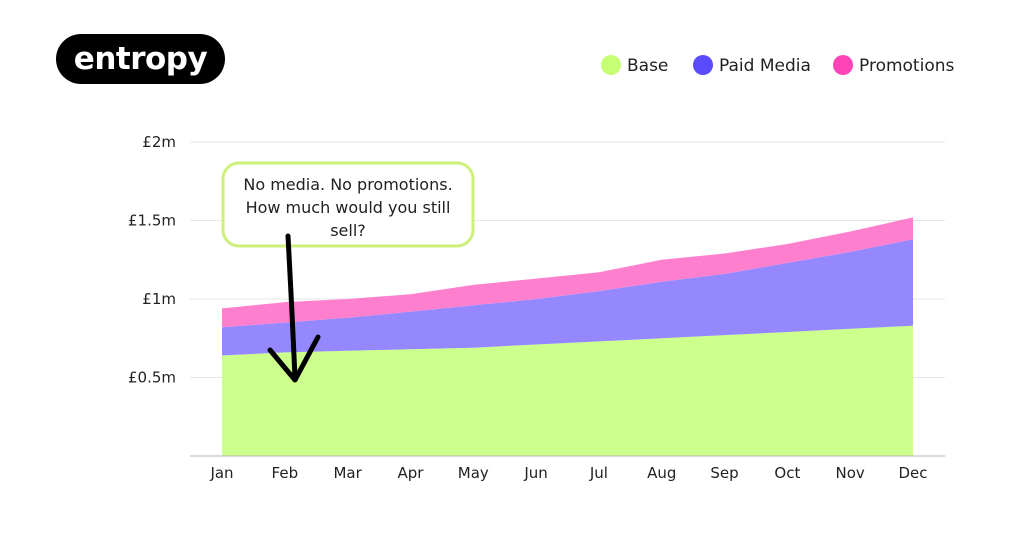 The image size is (1024, 535). I want to click on x-tick-label: Feb, so click(285, 473).